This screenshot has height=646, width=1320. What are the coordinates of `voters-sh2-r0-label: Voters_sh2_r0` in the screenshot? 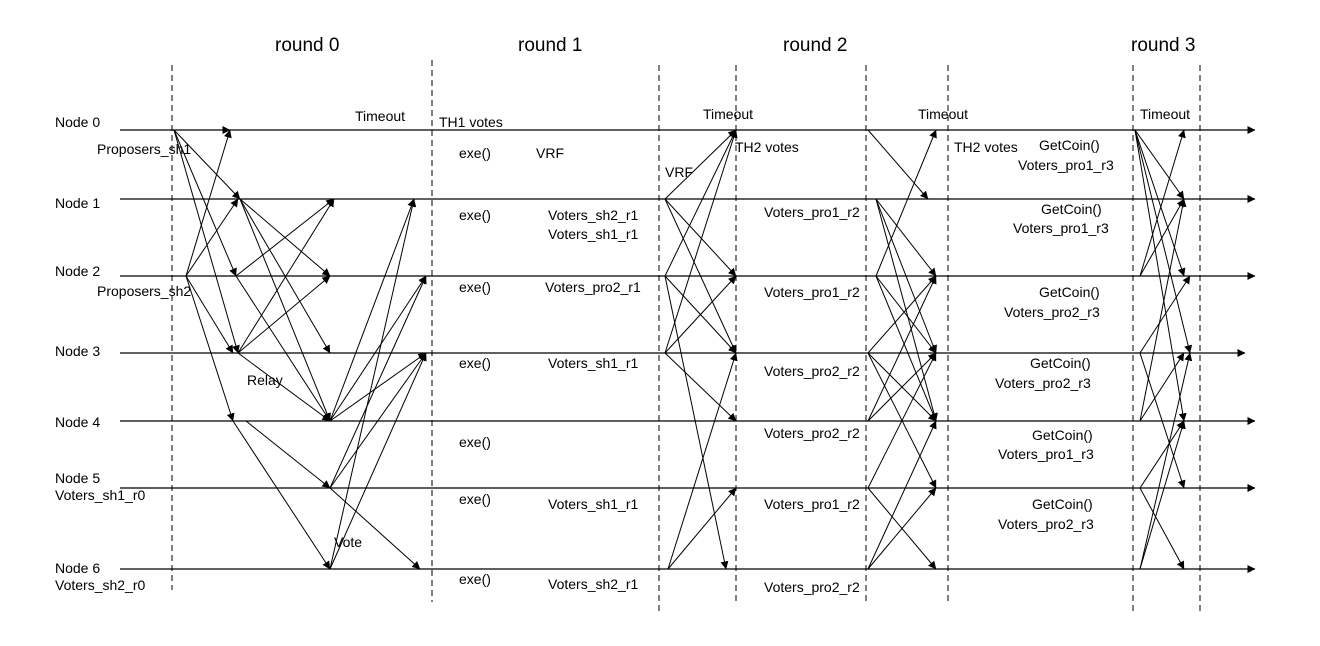 It's located at (100, 585).